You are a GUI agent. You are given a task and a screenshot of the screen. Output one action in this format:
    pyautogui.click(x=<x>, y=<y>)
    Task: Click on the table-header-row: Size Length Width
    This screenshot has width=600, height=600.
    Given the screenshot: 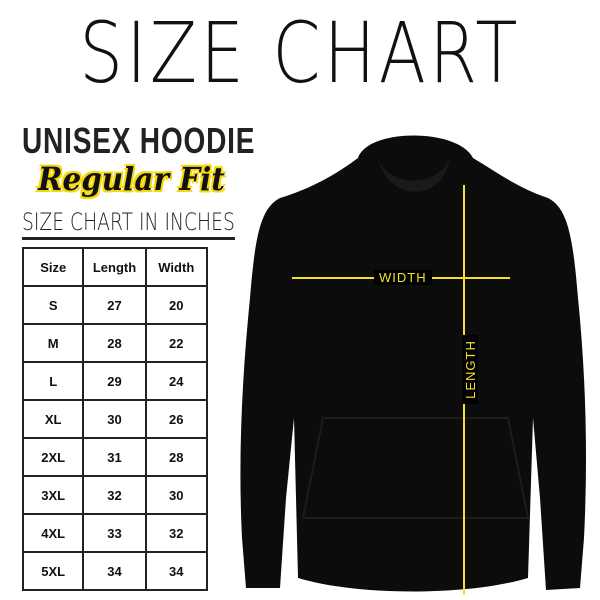 What is the action you would take?
    pyautogui.click(x=115, y=267)
    